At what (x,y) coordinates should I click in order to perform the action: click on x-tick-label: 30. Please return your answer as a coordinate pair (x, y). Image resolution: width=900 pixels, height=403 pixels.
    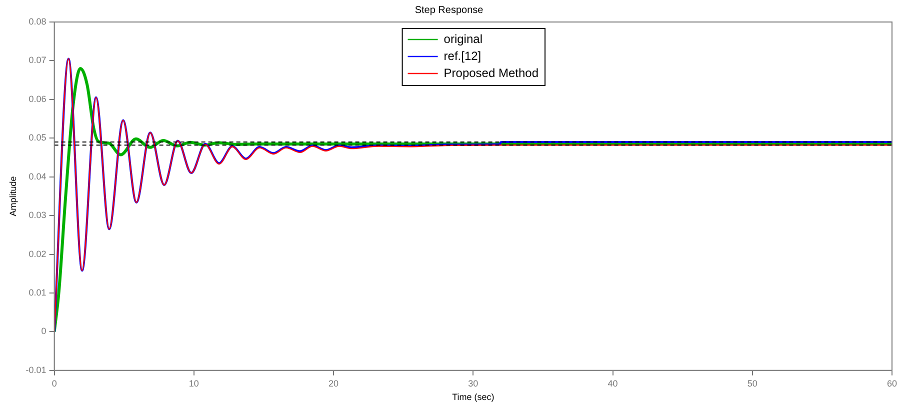
    Looking at the image, I should click on (473, 383).